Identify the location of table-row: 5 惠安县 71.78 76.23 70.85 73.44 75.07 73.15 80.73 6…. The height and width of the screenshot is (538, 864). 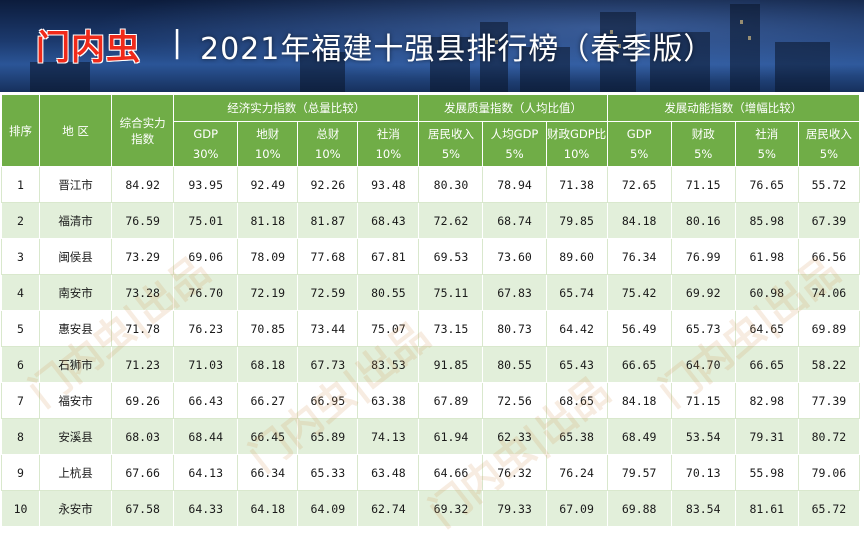
(430, 328).